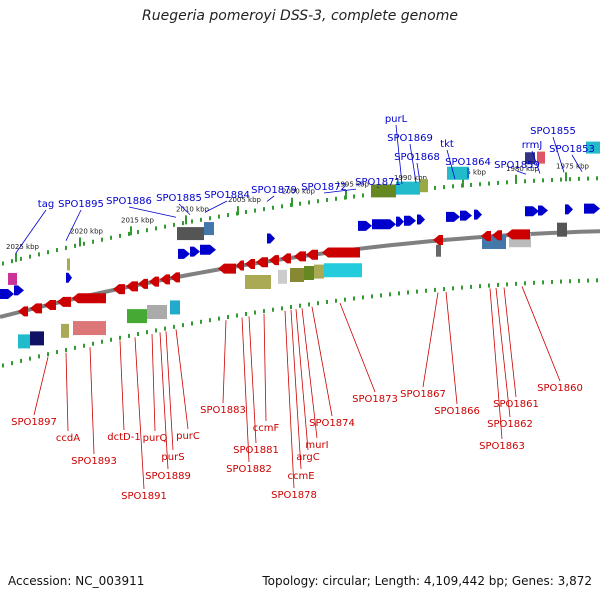  I want to click on reverse-gene-label: SPO1881, so click(256, 450).